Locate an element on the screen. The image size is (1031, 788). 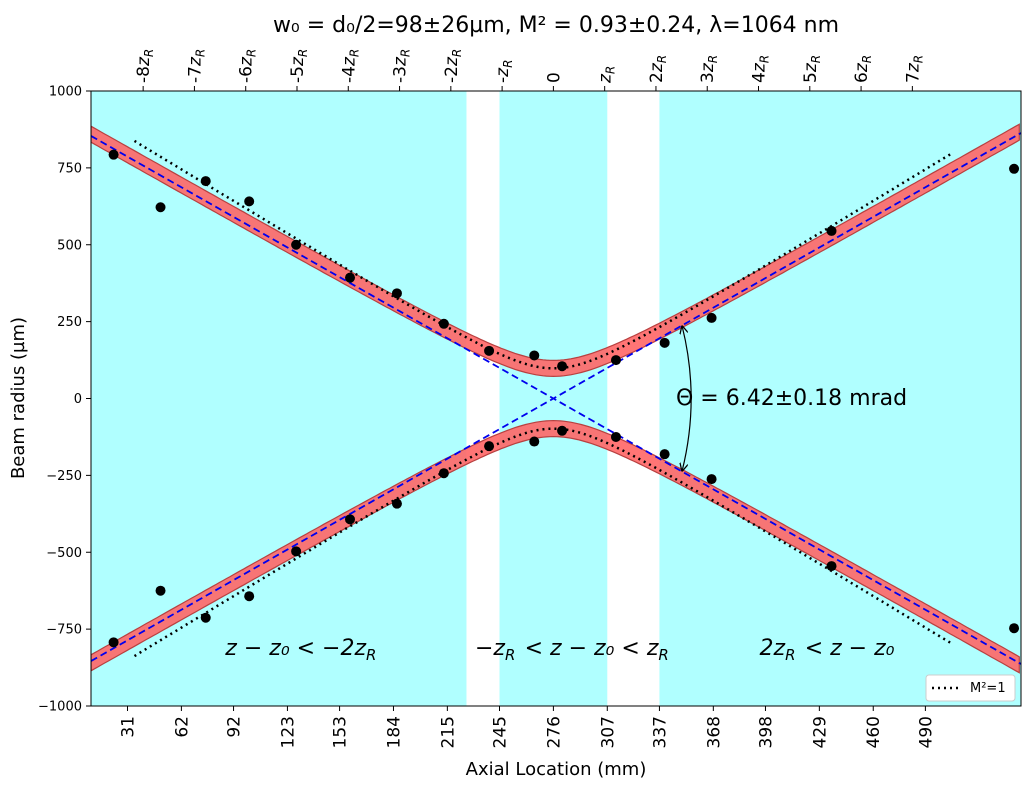
x-tick-label: 153 is located at coordinates (341, 732).